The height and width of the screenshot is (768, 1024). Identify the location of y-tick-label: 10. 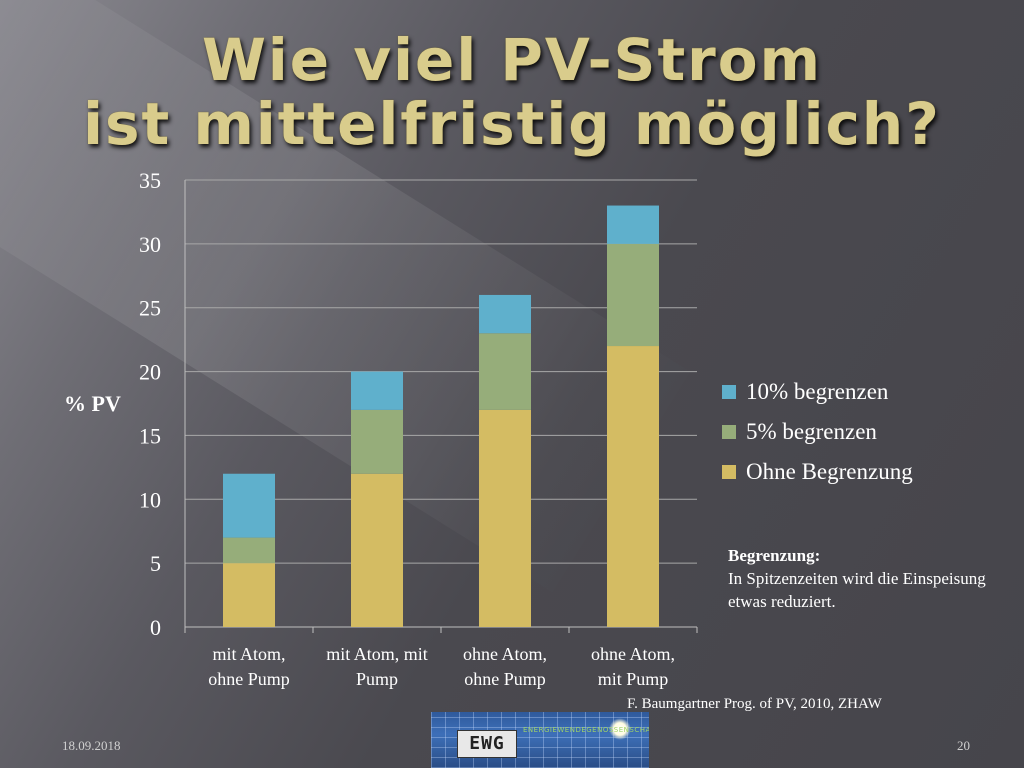
(150, 499).